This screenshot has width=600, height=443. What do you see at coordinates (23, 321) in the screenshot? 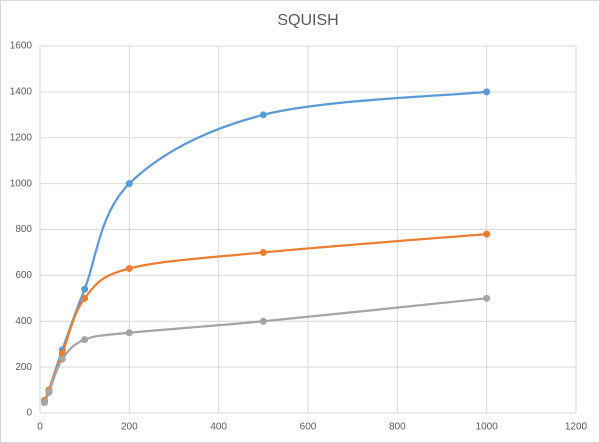
I see `y-tick-label: 400` at bounding box center [23, 321].